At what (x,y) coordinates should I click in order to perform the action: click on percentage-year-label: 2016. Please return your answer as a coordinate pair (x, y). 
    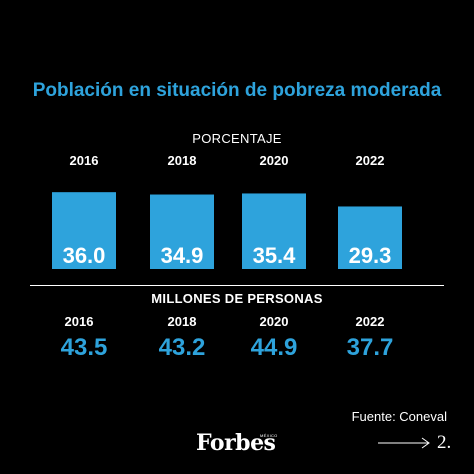
    Looking at the image, I should click on (84, 160).